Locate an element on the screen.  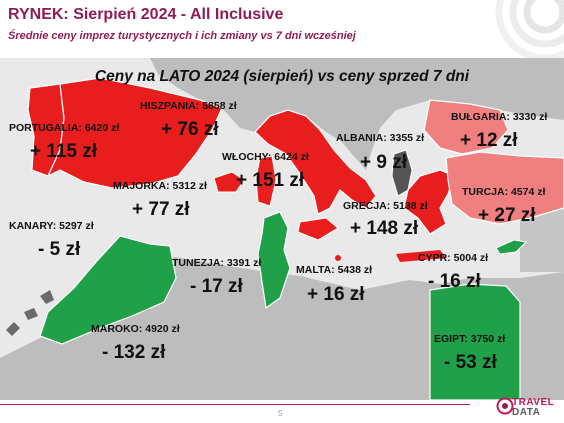
slide-title: RYNEK: Sierpień 2024 - All Inclusive is located at coordinates (146, 14).